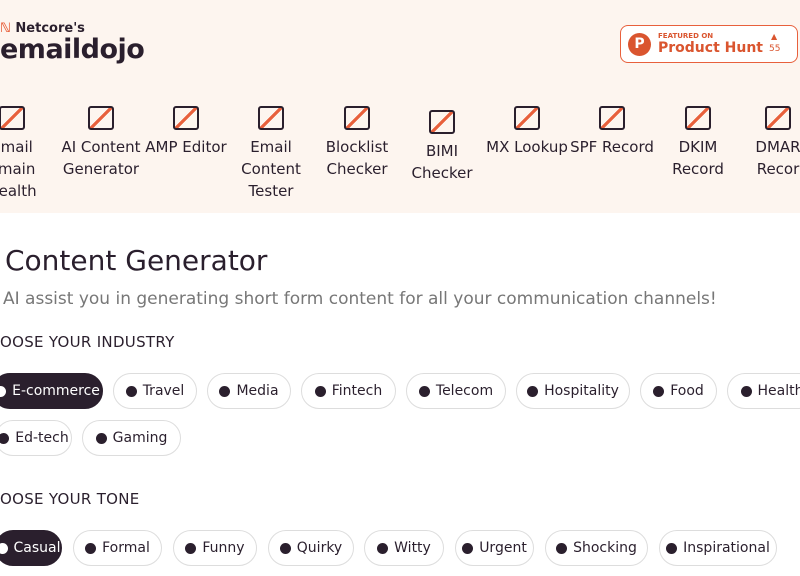 The height and width of the screenshot is (576, 800). I want to click on option-chip: Casual, so click(31, 548).